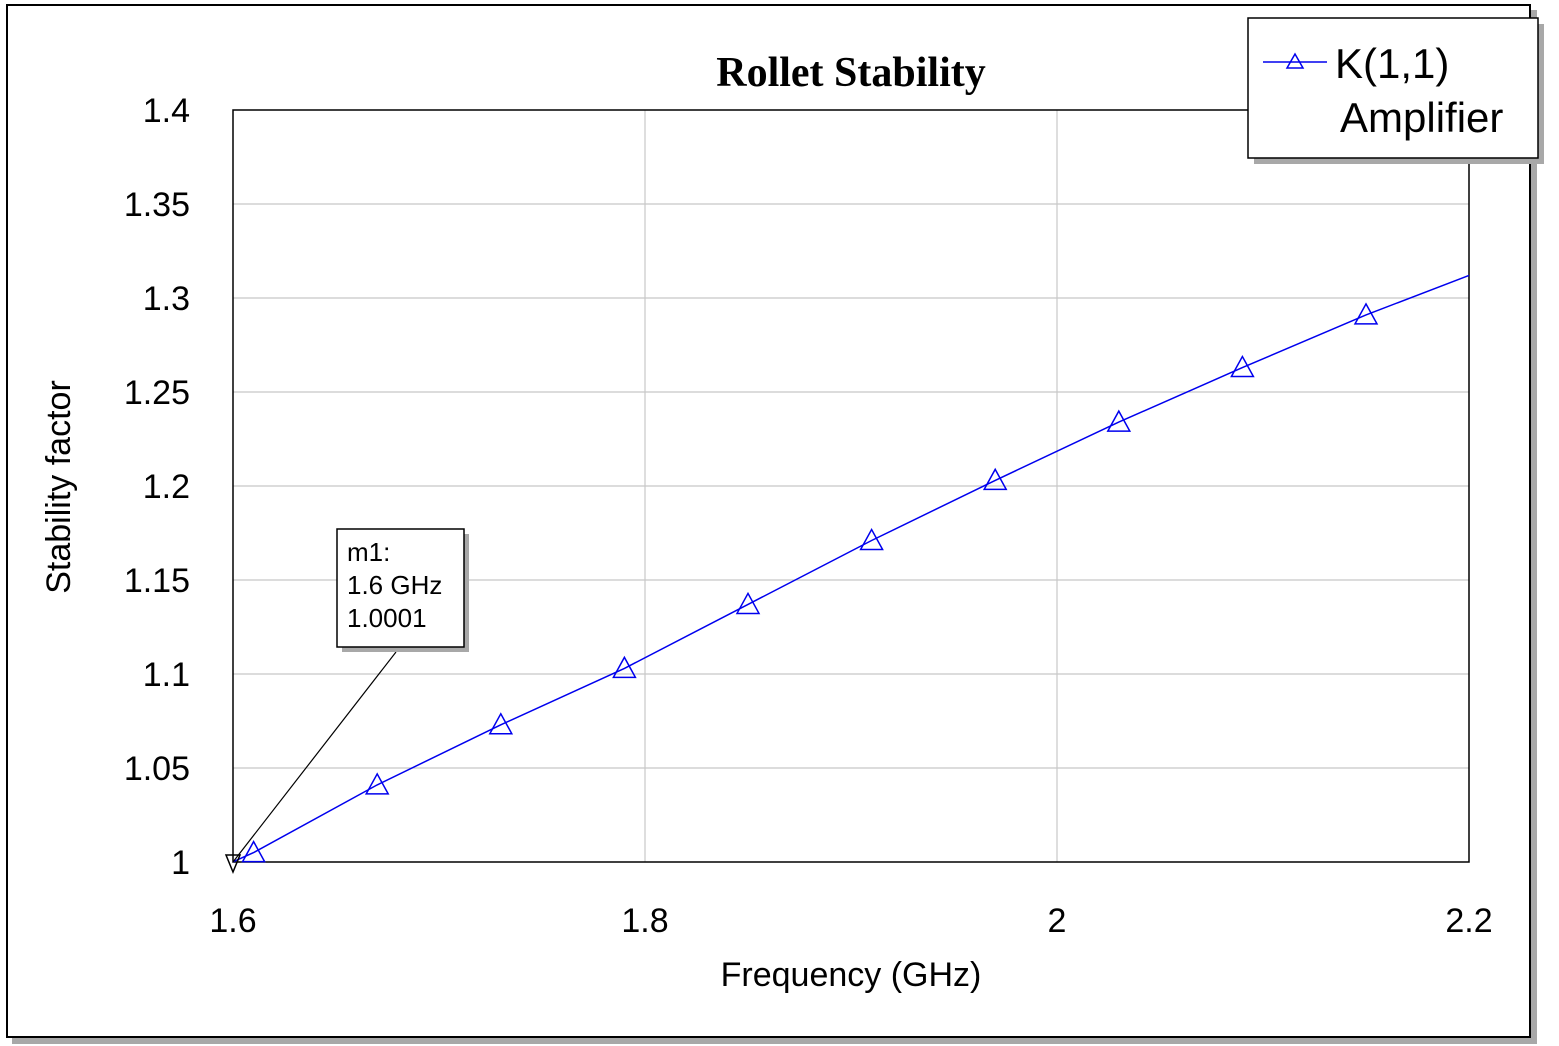 This screenshot has width=1559, height=1046. Describe the element at coordinates (1421, 117) in the screenshot. I see `legend-series-sublabel: Amplifier` at that location.